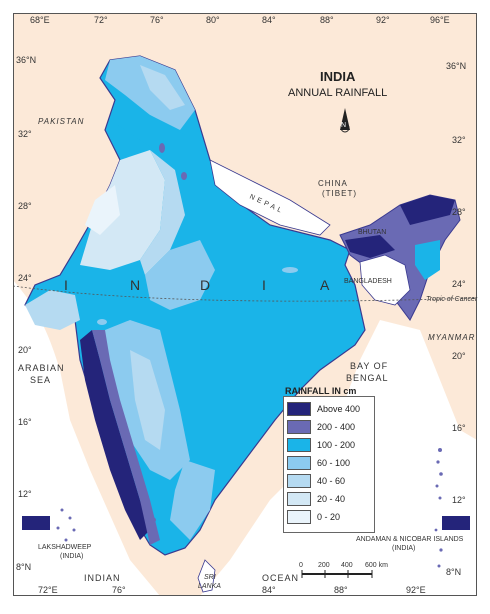  I want to click on lat-left-0: 36°N, so click(26, 60).